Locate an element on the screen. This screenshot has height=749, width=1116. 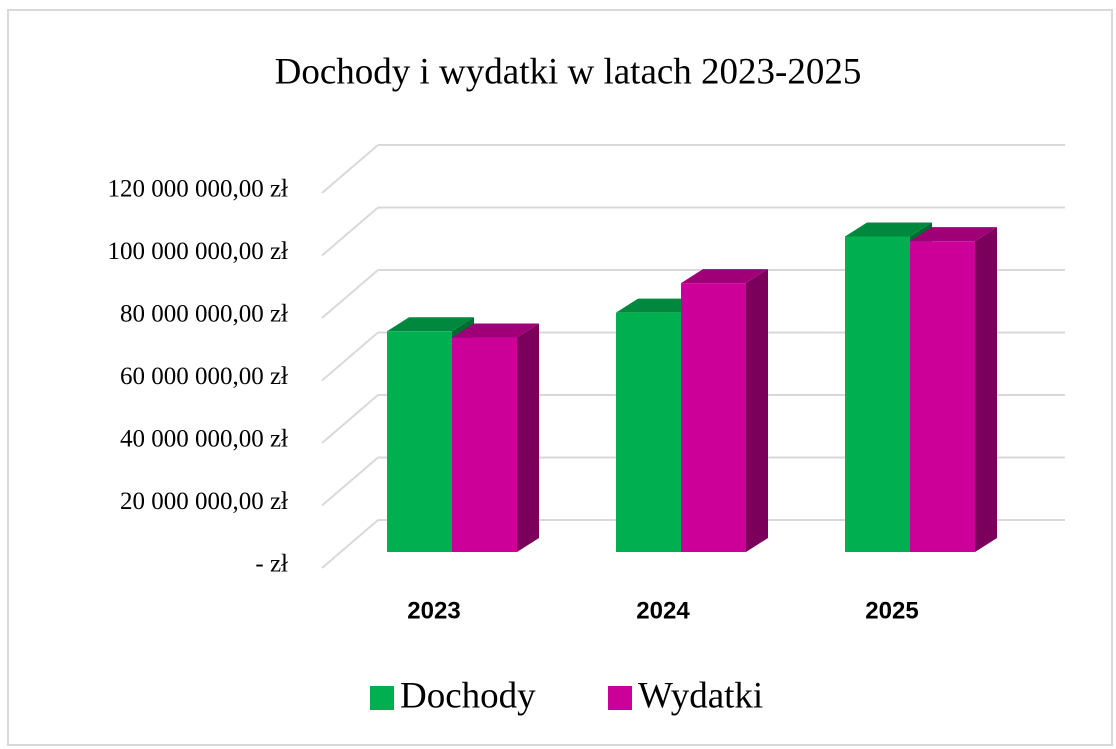
y-tick-label: 120 000 000,00 zł is located at coordinates (197, 189).